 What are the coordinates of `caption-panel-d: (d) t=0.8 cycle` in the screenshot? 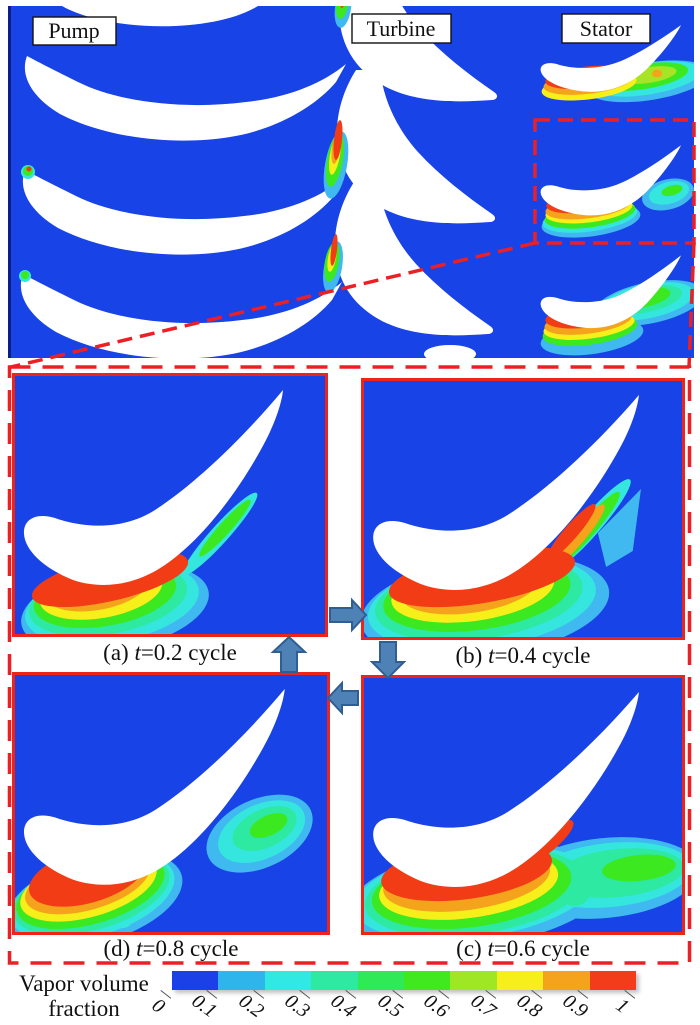 It's located at (171, 948).